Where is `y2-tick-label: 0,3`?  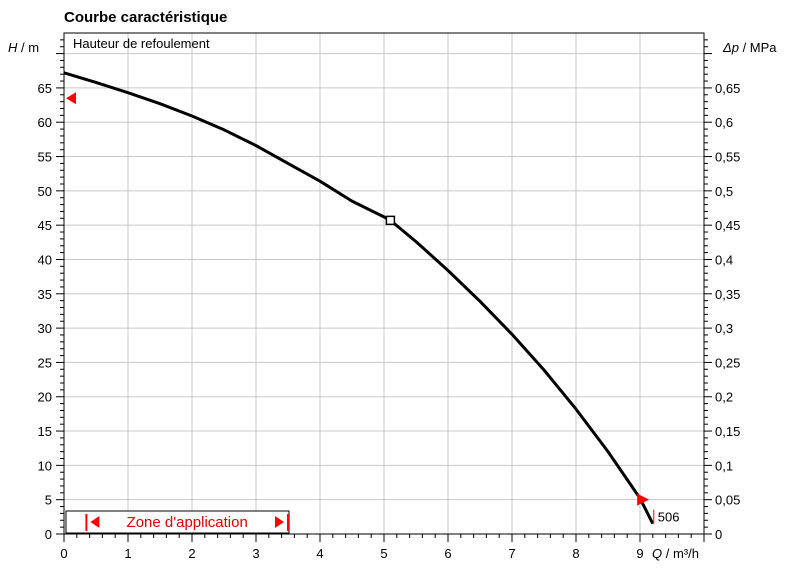 y2-tick-label: 0,3 is located at coordinates (724, 328).